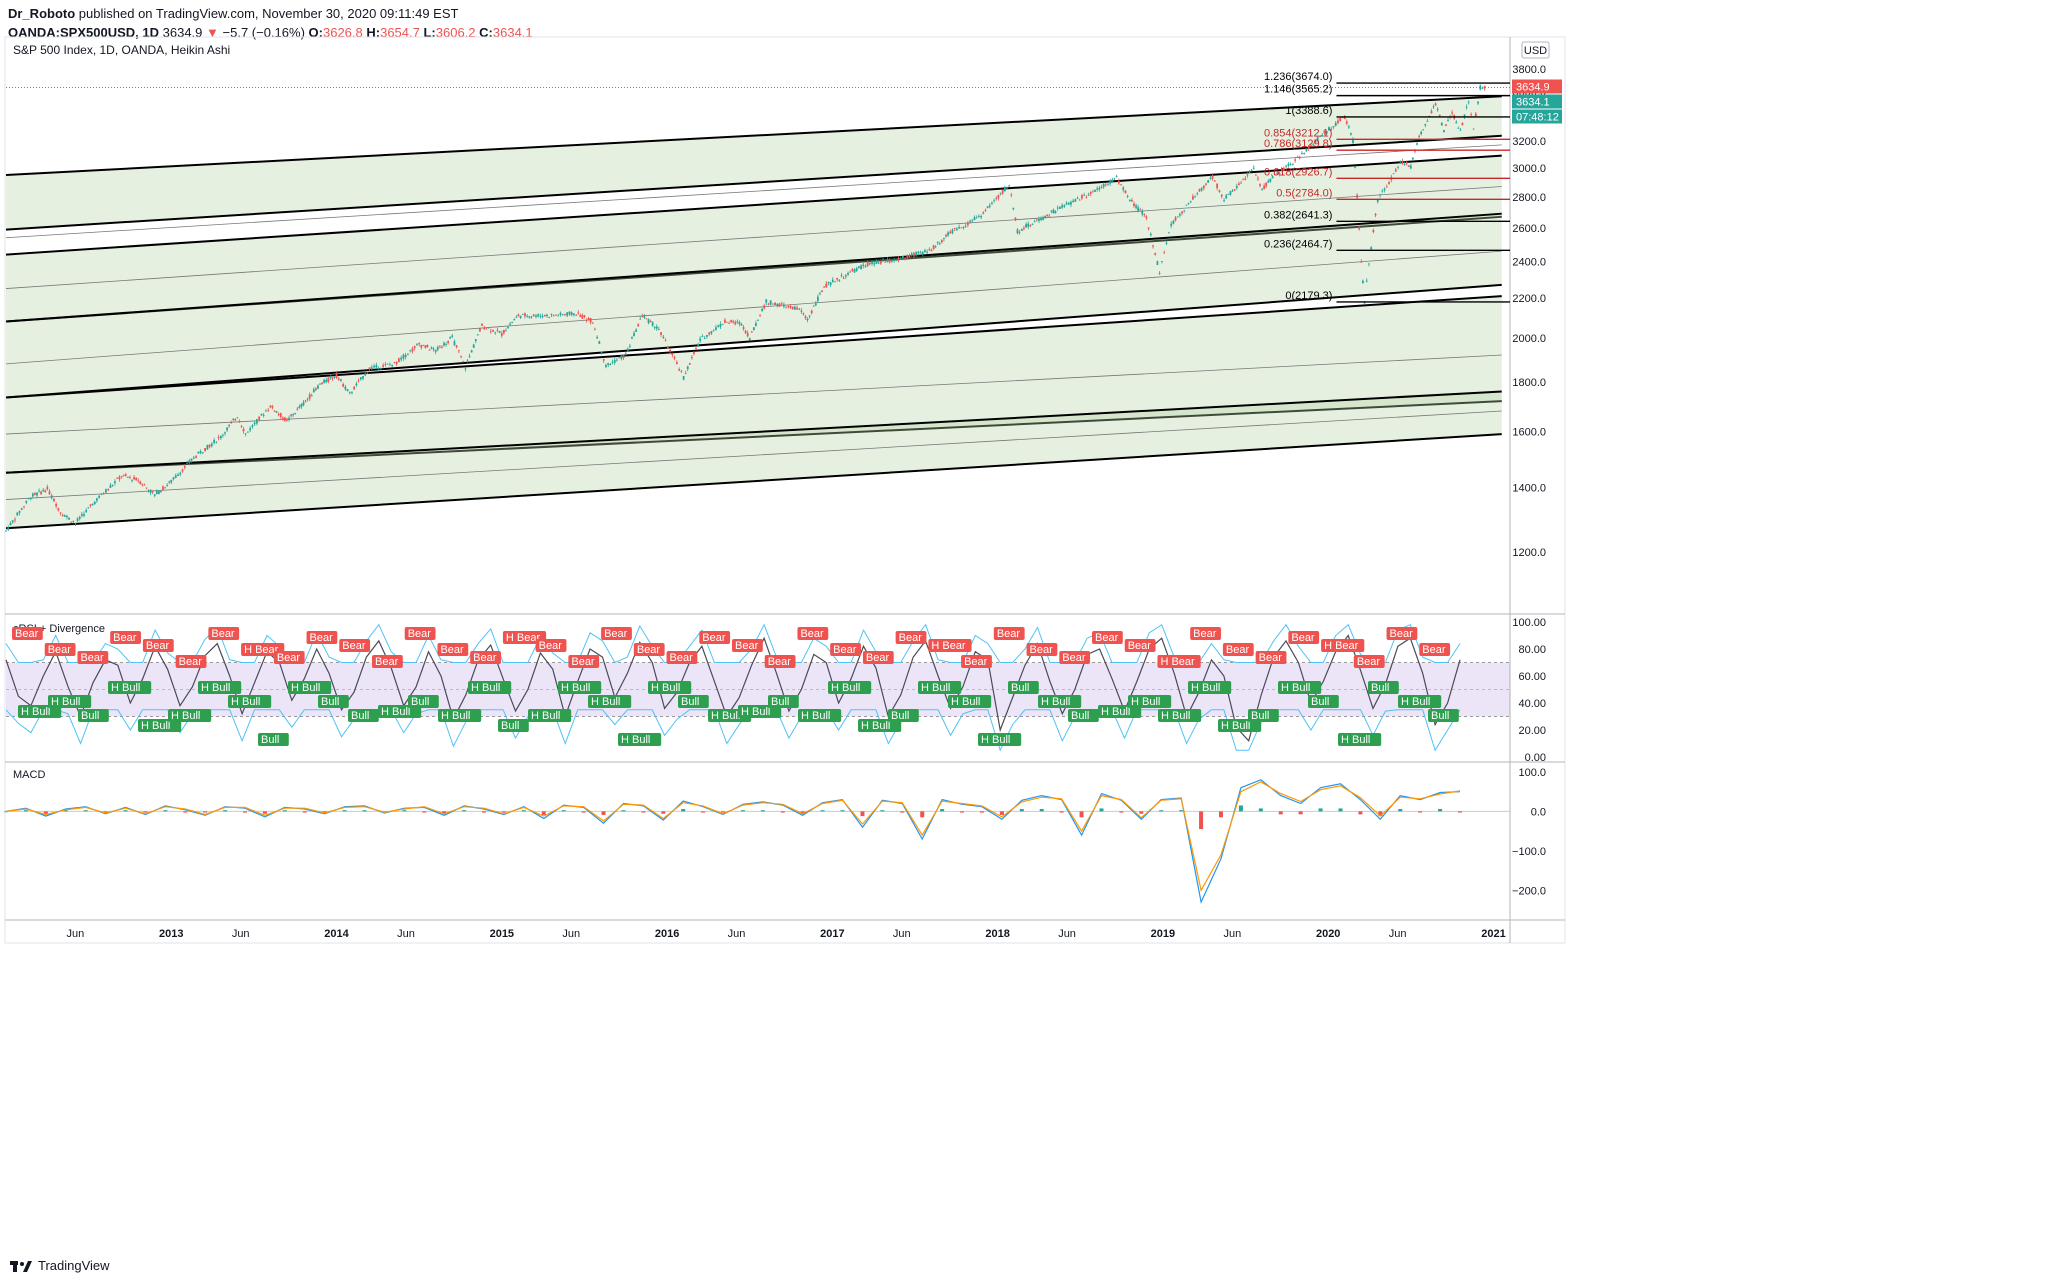 This screenshot has height=1287, width=2072. I want to click on fib-level-label: 1(3388.6), so click(1308, 111).